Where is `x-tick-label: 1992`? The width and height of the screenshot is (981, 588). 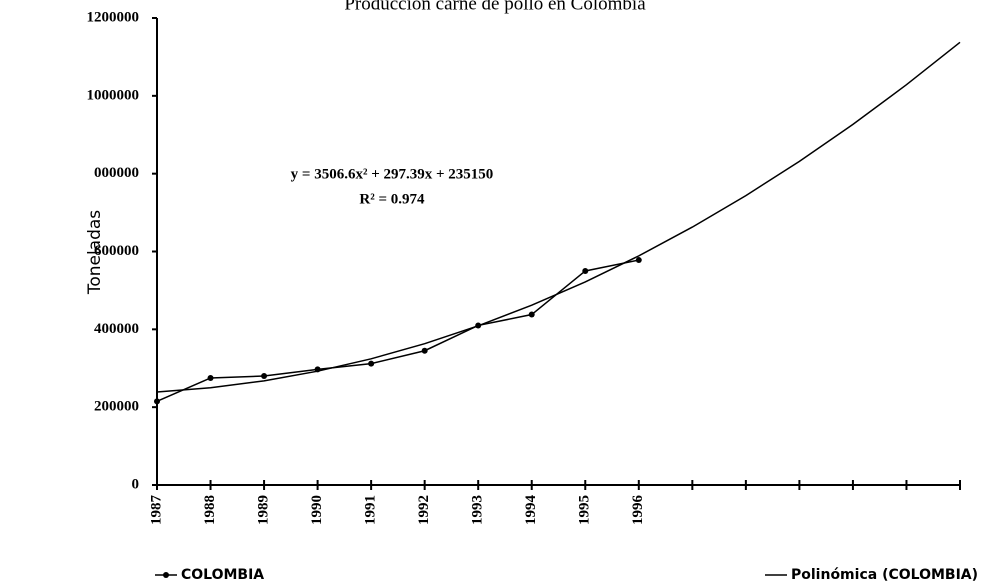 x-tick-label: 1992 is located at coordinates (424, 510).